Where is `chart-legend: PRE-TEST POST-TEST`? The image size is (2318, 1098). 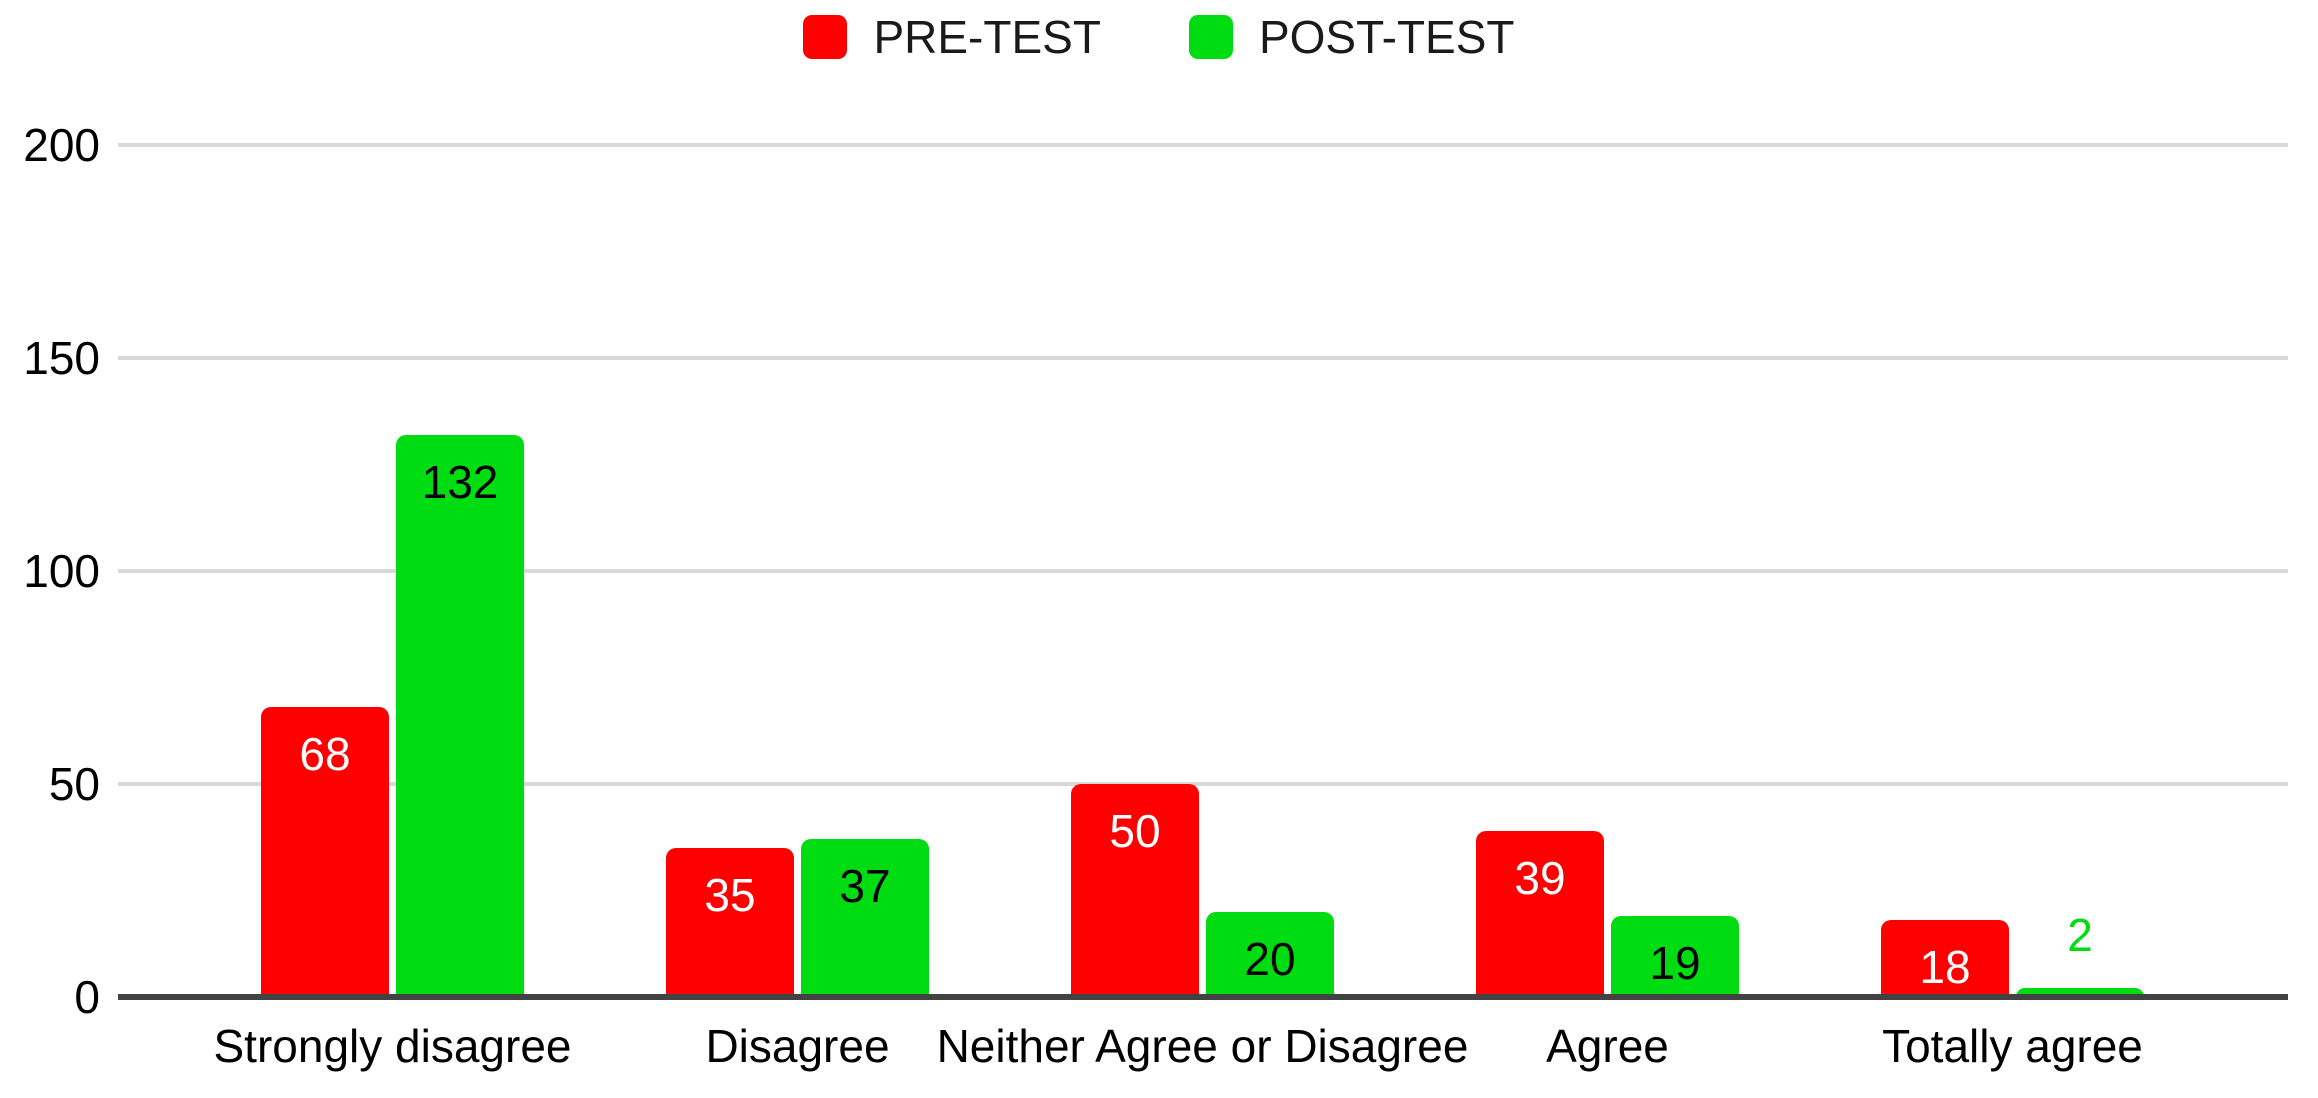 chart-legend: PRE-TEST POST-TEST is located at coordinates (1159, 37).